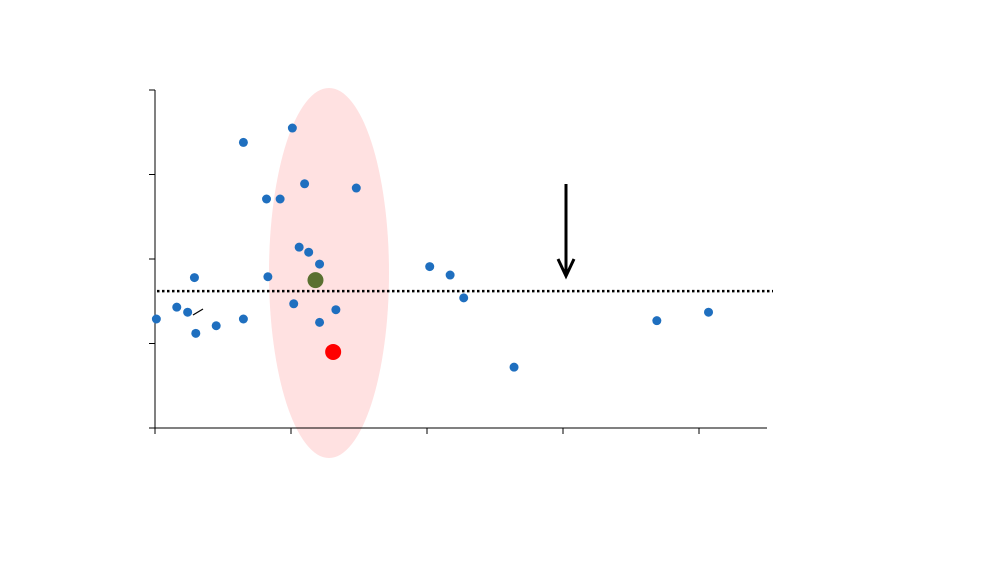  What do you see at coordinates (329, 273) in the screenshot?
I see `highlight-region` at bounding box center [329, 273].